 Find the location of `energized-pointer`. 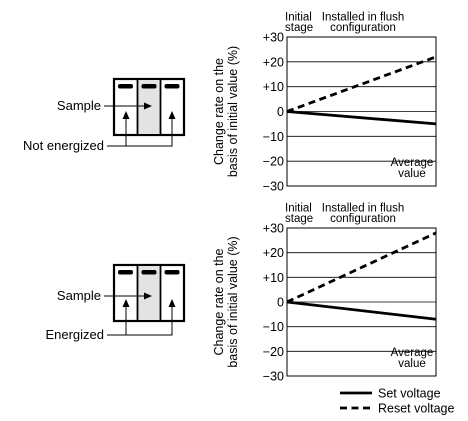

energized-pointer is located at coordinates (141, 317).